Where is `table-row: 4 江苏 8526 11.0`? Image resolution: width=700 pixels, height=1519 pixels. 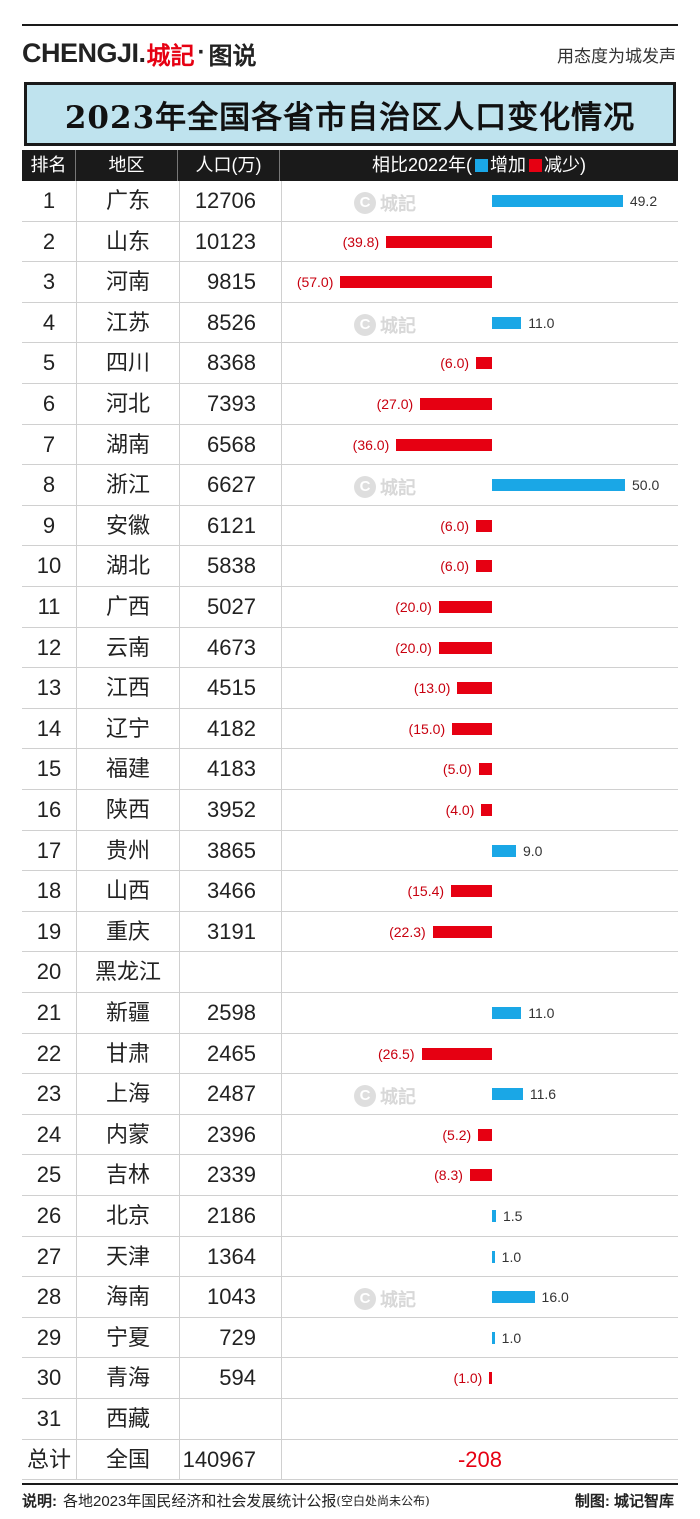
table-row: 4 江苏 8526 11.0 is located at coordinates (350, 323).